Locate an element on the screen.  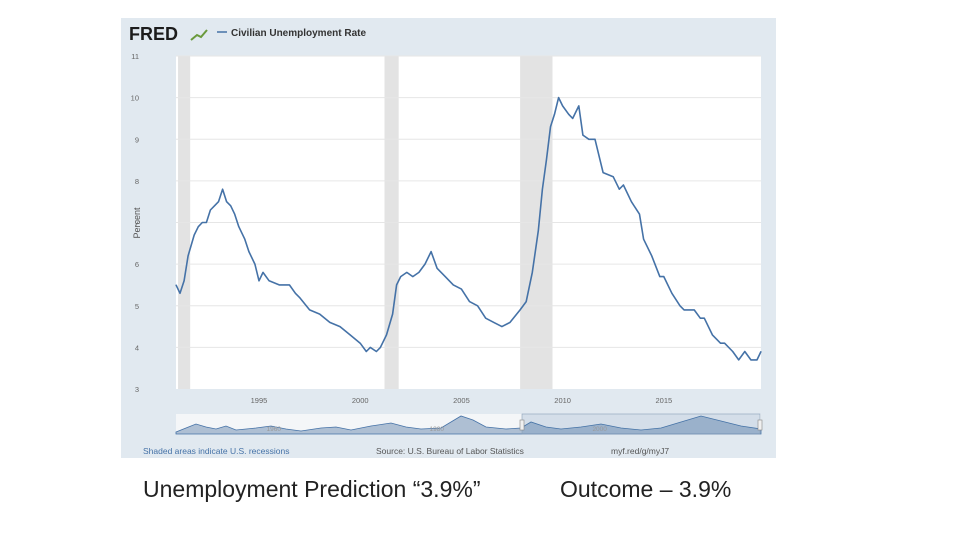
fred-logo-graph-icon is located at coordinates (199, 35).